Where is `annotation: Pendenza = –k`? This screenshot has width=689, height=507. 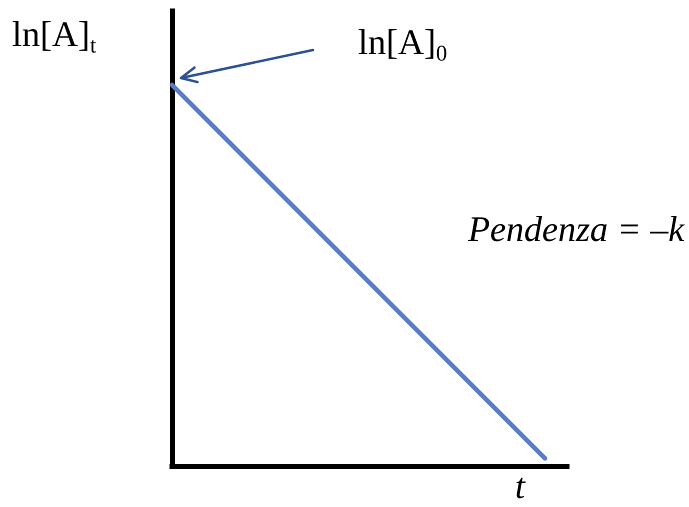 annotation: Pendenza = –k is located at coordinates (576, 229).